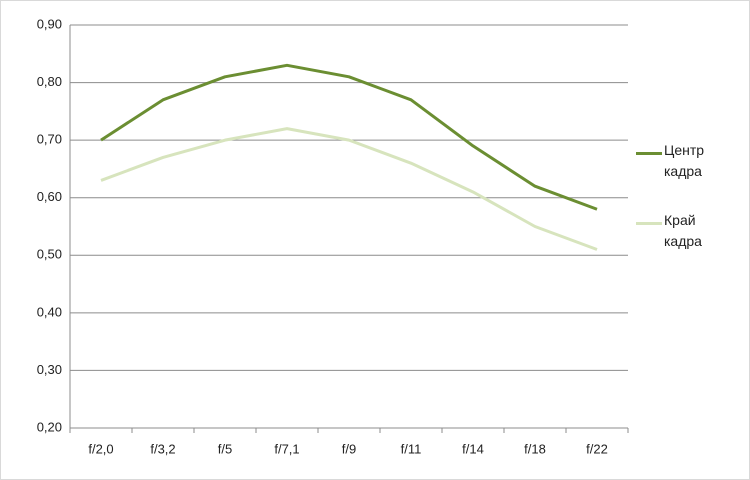  Describe the element at coordinates (597, 448) in the screenshot. I see `x-tick-label: f/22` at that location.